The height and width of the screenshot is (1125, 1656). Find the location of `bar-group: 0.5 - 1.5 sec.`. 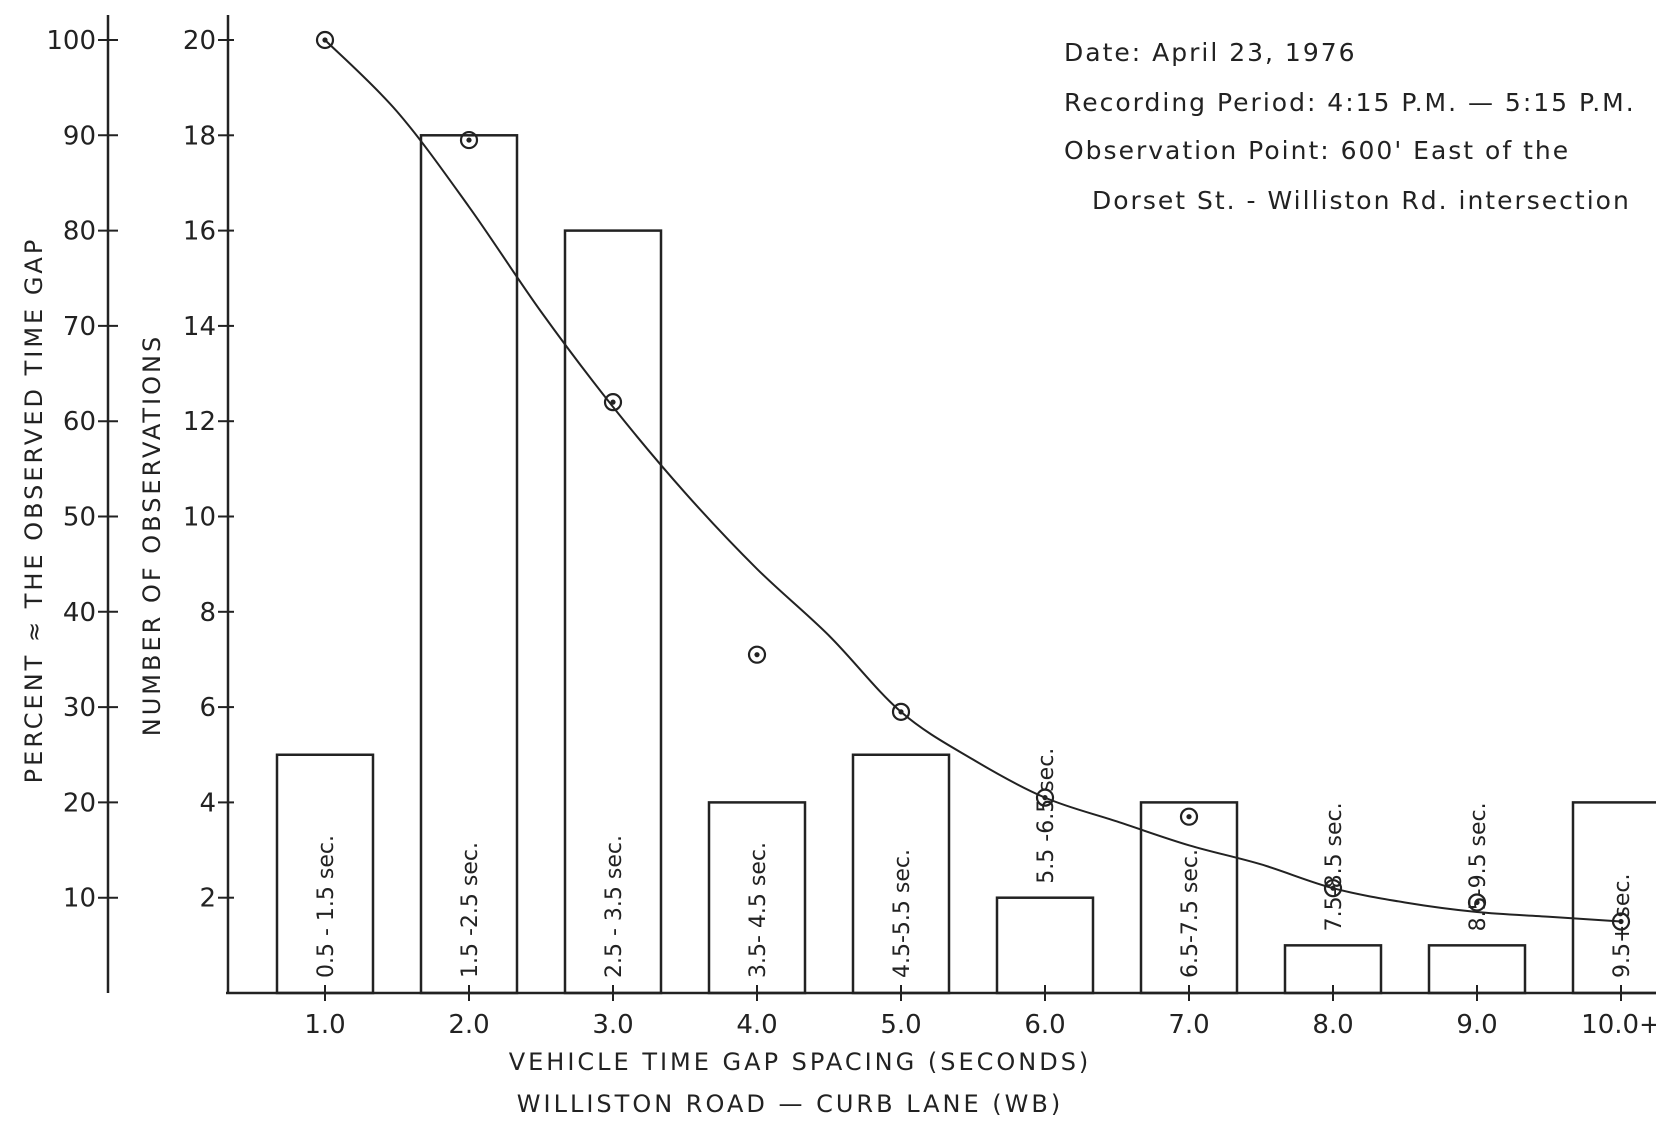

bar-group: 0.5 - 1.5 sec. is located at coordinates (325, 874).